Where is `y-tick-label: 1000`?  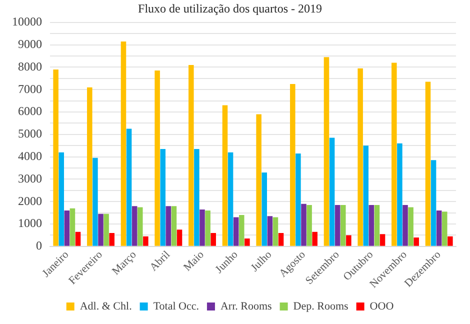 y-tick-label: 1000 is located at coordinates (30, 223).